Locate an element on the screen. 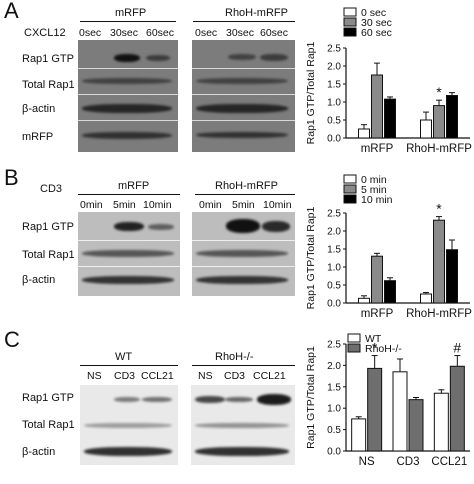 This screenshot has width=474, height=484. significance-marker: # is located at coordinates (457, 348).